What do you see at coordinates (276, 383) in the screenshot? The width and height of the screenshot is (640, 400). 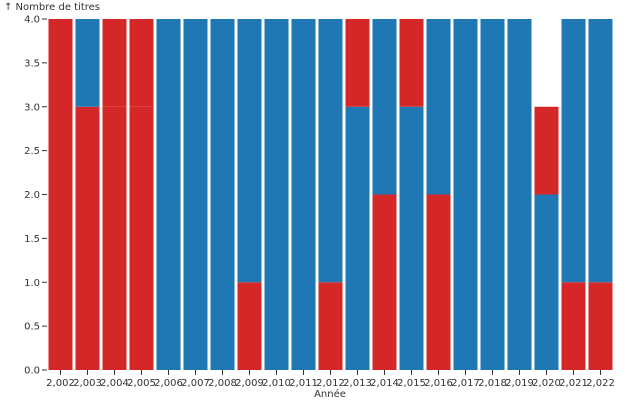 I see `x-tick-label: 2,010` at bounding box center [276, 383].